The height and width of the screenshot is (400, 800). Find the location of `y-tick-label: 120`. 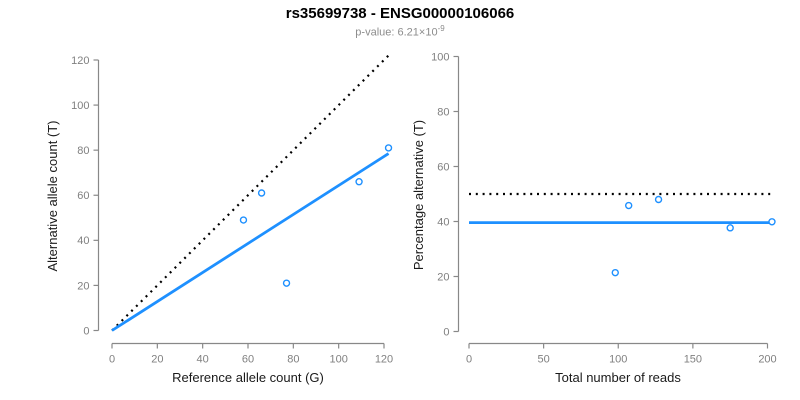

y-tick-label: 120 is located at coordinates (80, 61).